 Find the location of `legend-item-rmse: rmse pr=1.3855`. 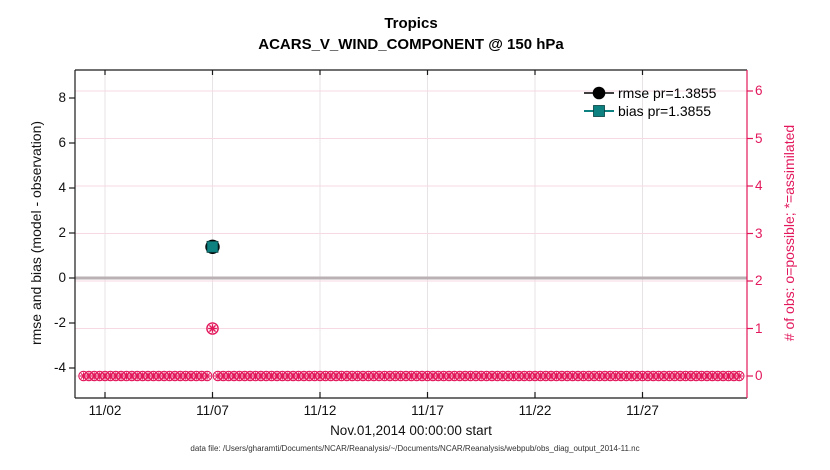

legend-item-rmse: rmse pr=1.3855 is located at coordinates (650, 93).